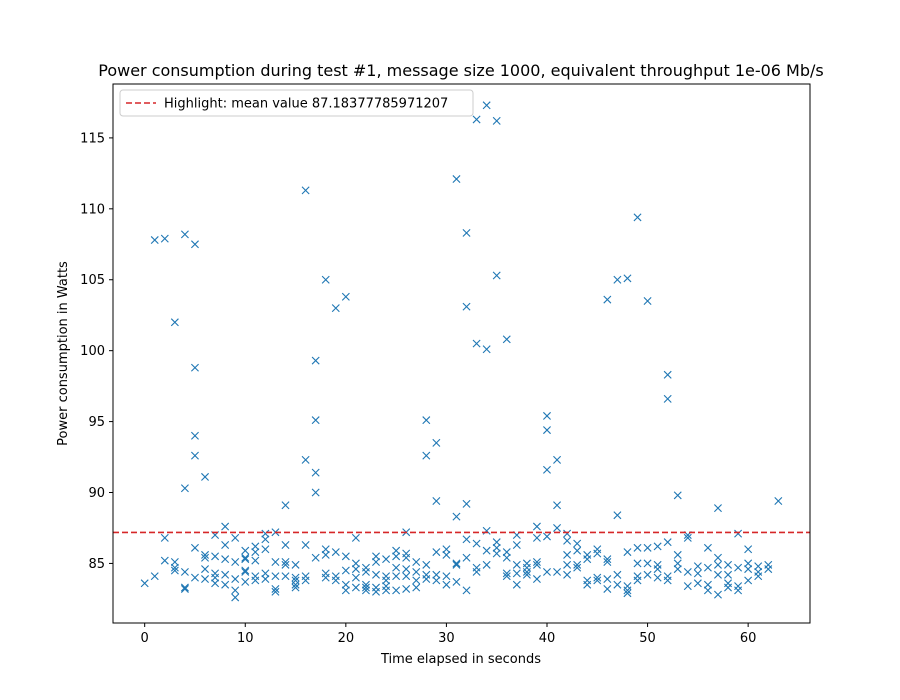 Image resolution: width=900 pixels, height=700 pixels. What do you see at coordinates (296, 103) in the screenshot?
I see `legend-box` at bounding box center [296, 103].